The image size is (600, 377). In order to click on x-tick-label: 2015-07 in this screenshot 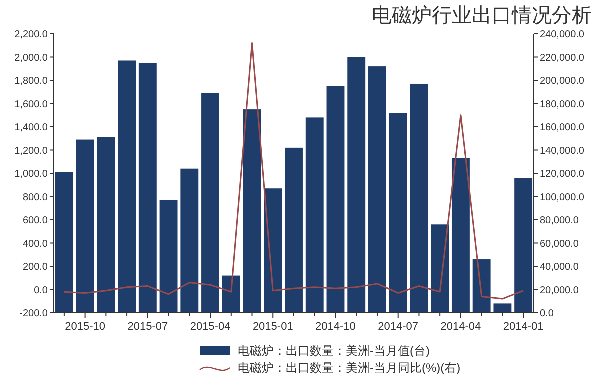, I will do `click(148, 327)`.